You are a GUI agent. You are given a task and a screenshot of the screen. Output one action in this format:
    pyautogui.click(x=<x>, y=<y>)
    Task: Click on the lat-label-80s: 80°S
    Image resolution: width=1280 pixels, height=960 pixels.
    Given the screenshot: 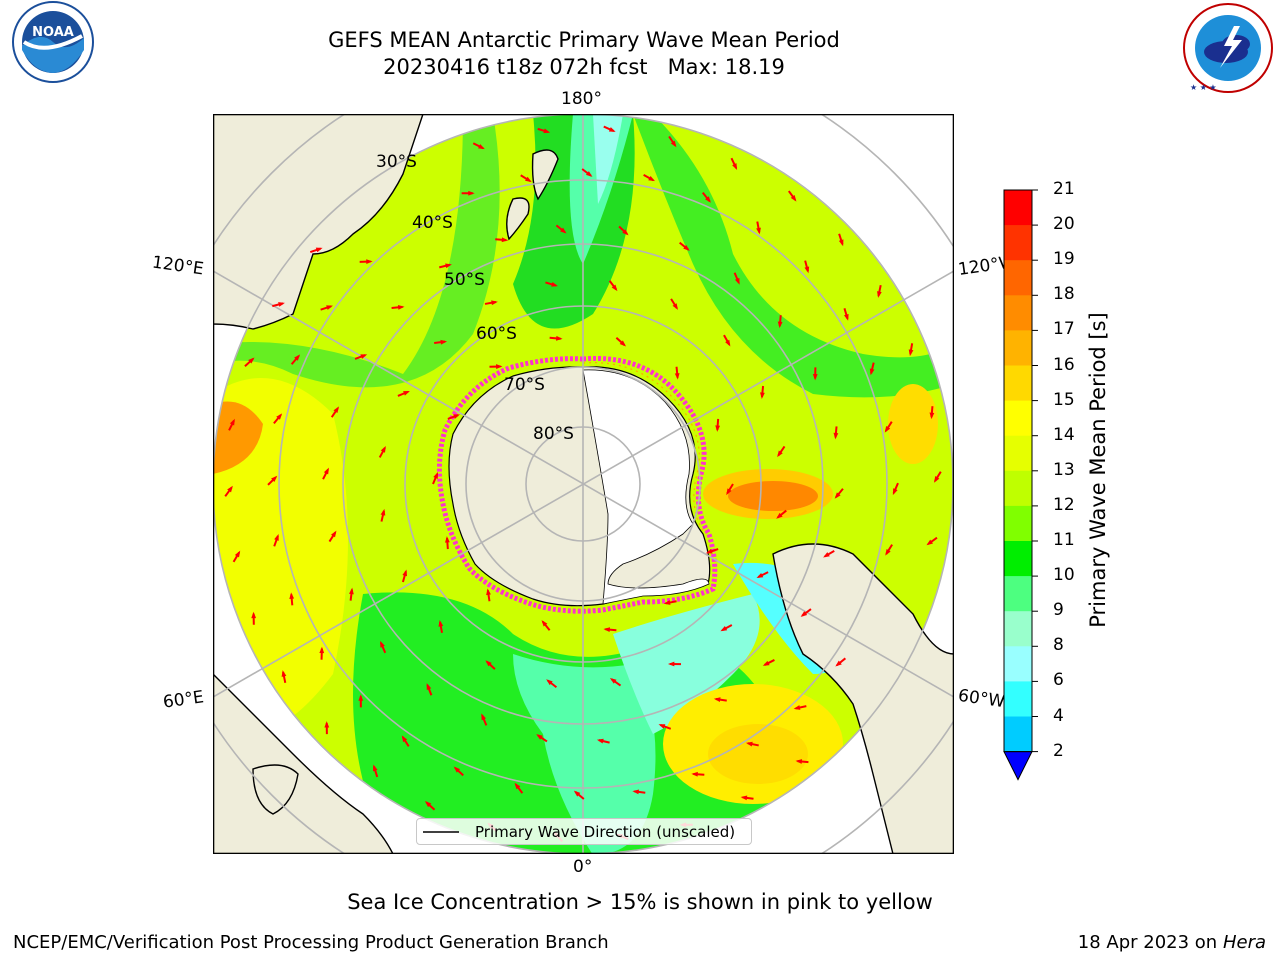 What is the action you would take?
    pyautogui.click(x=553, y=434)
    